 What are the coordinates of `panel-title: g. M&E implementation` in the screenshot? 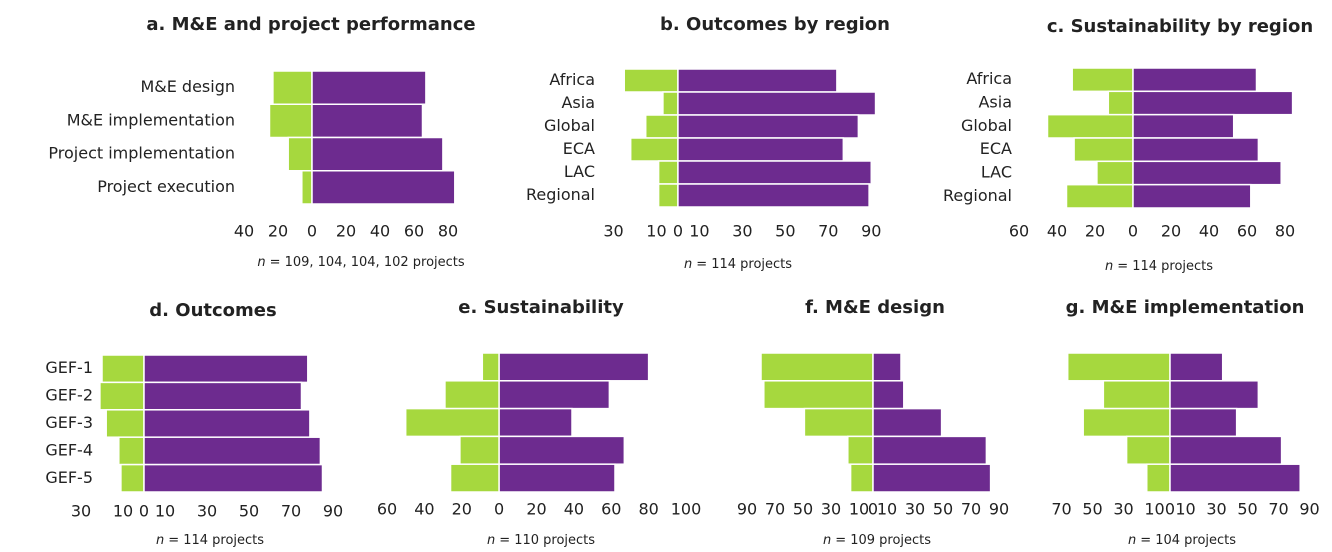 It's located at (1185, 307).